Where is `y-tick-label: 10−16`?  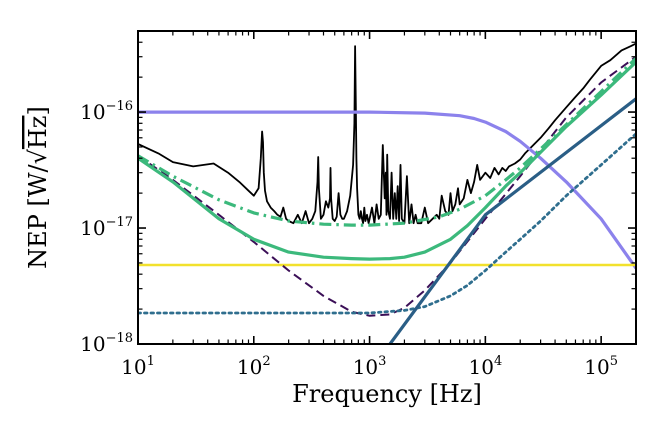 y-tick-label: 10−16 is located at coordinates (106, 111).